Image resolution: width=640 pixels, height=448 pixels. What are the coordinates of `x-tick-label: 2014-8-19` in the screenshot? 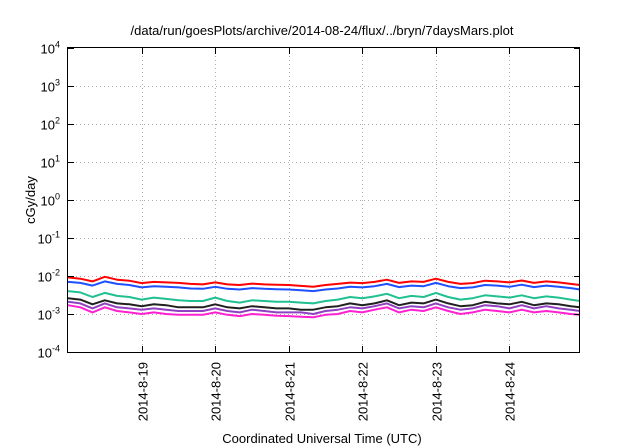 It's located at (143, 391).